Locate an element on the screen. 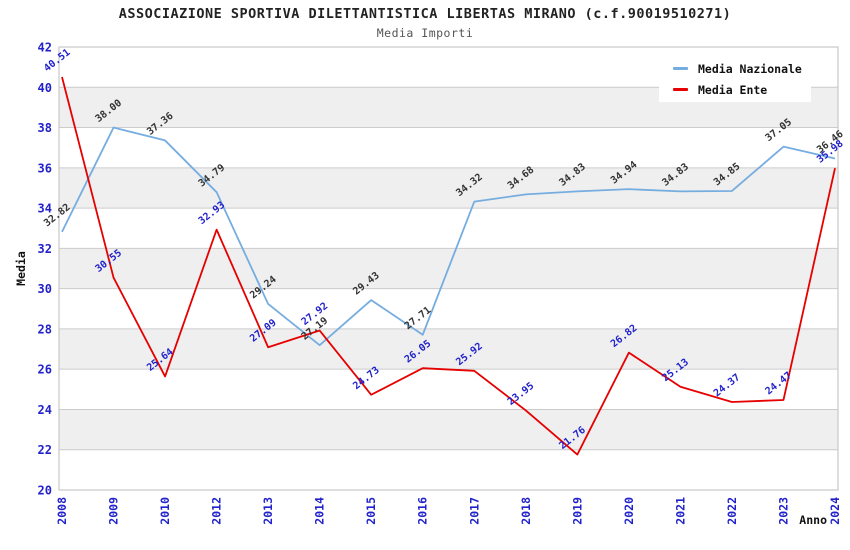 The height and width of the screenshot is (550, 850). x-tick-label: 2013 is located at coordinates (268, 511).